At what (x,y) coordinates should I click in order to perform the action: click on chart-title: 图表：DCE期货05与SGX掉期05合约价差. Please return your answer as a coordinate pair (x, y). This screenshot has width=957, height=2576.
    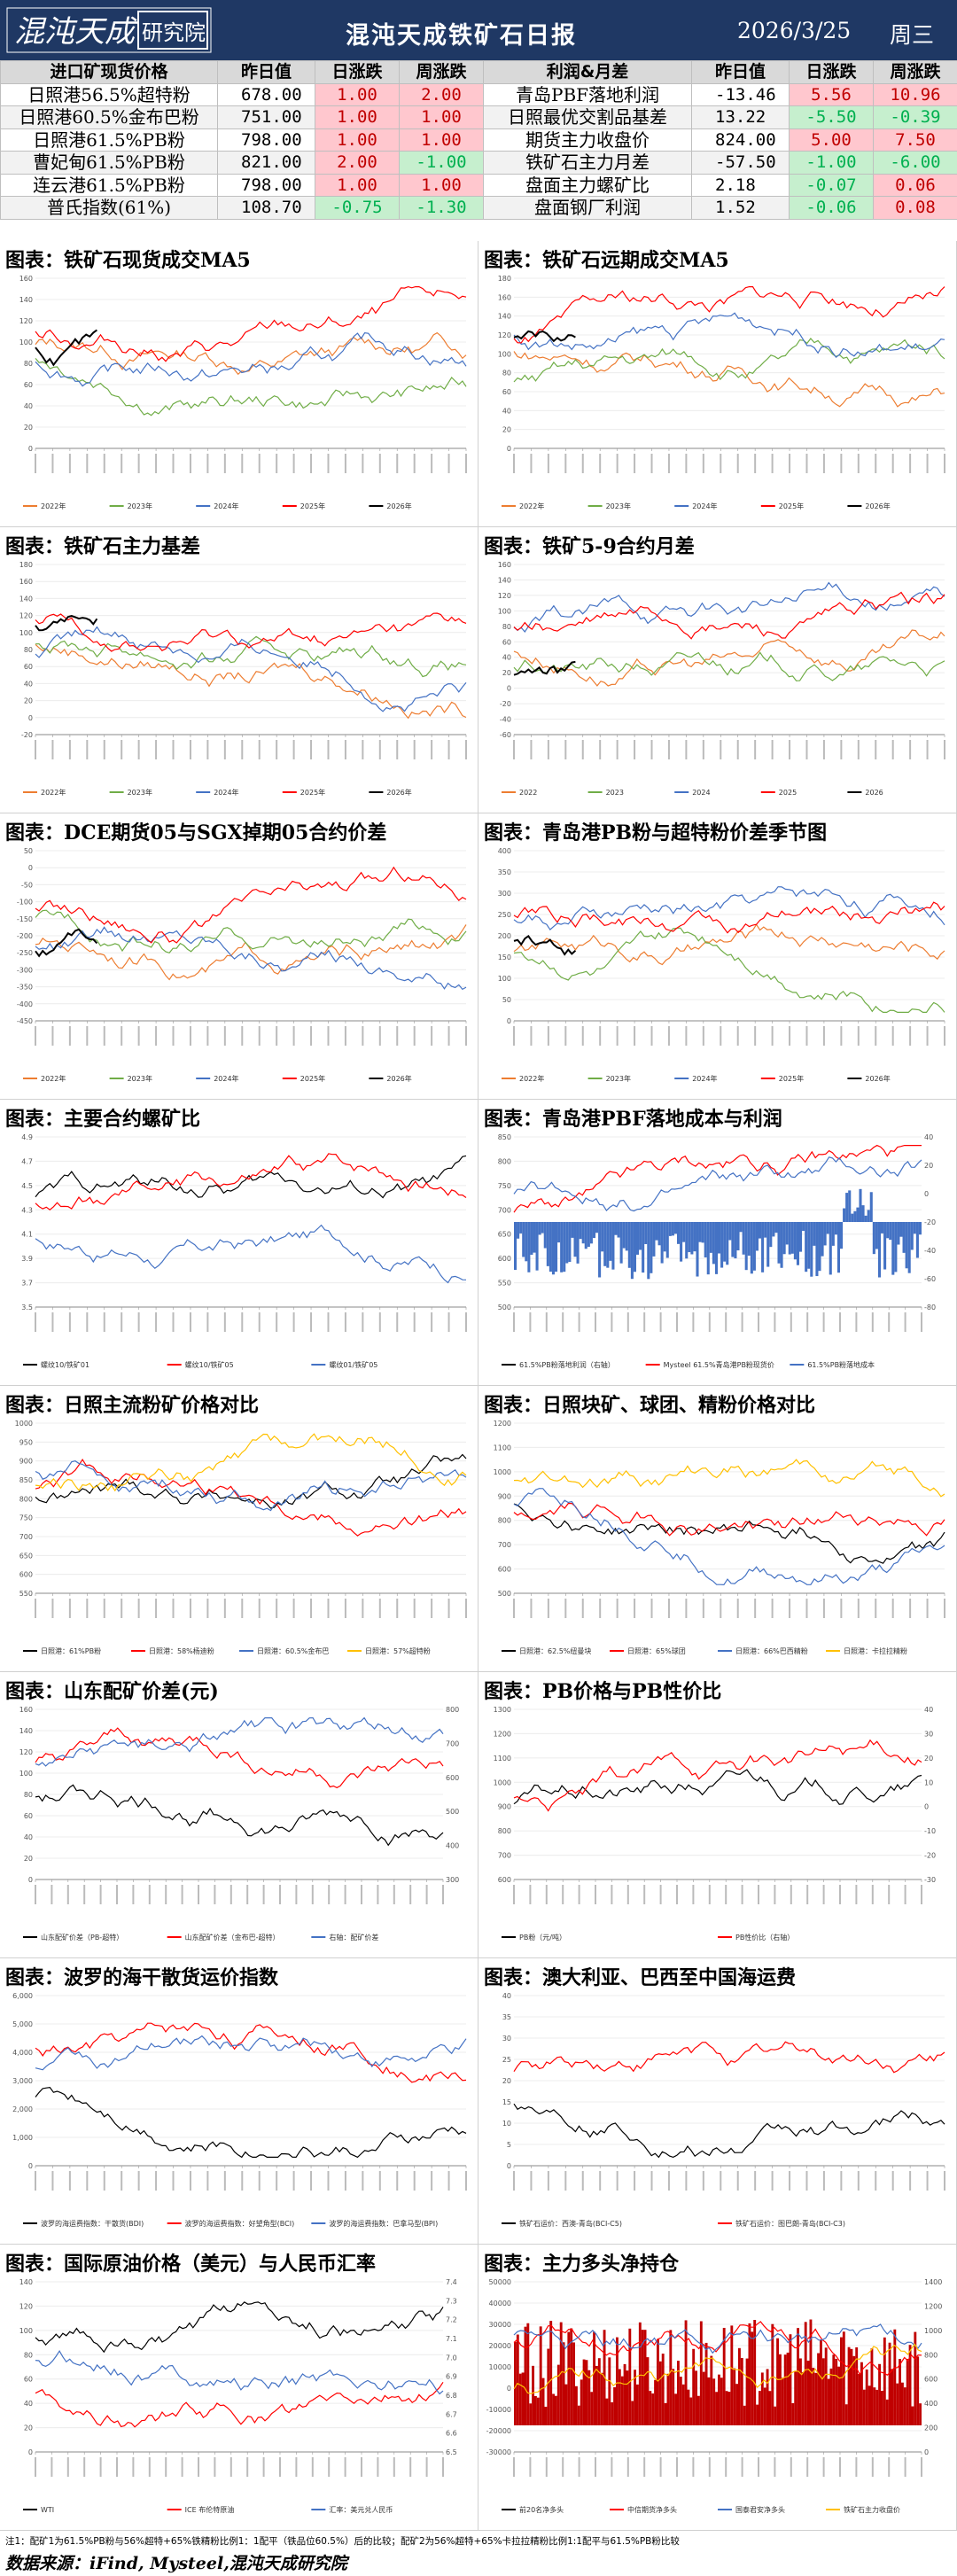
    Looking at the image, I should click on (196, 833).